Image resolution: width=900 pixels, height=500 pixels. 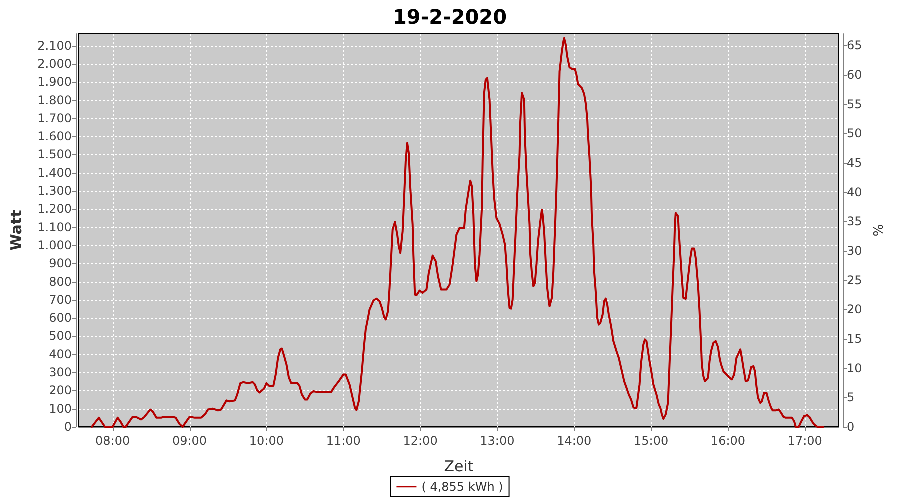 What do you see at coordinates (17, 230) in the screenshot?
I see `y-axis-title: Watt` at bounding box center [17, 230].